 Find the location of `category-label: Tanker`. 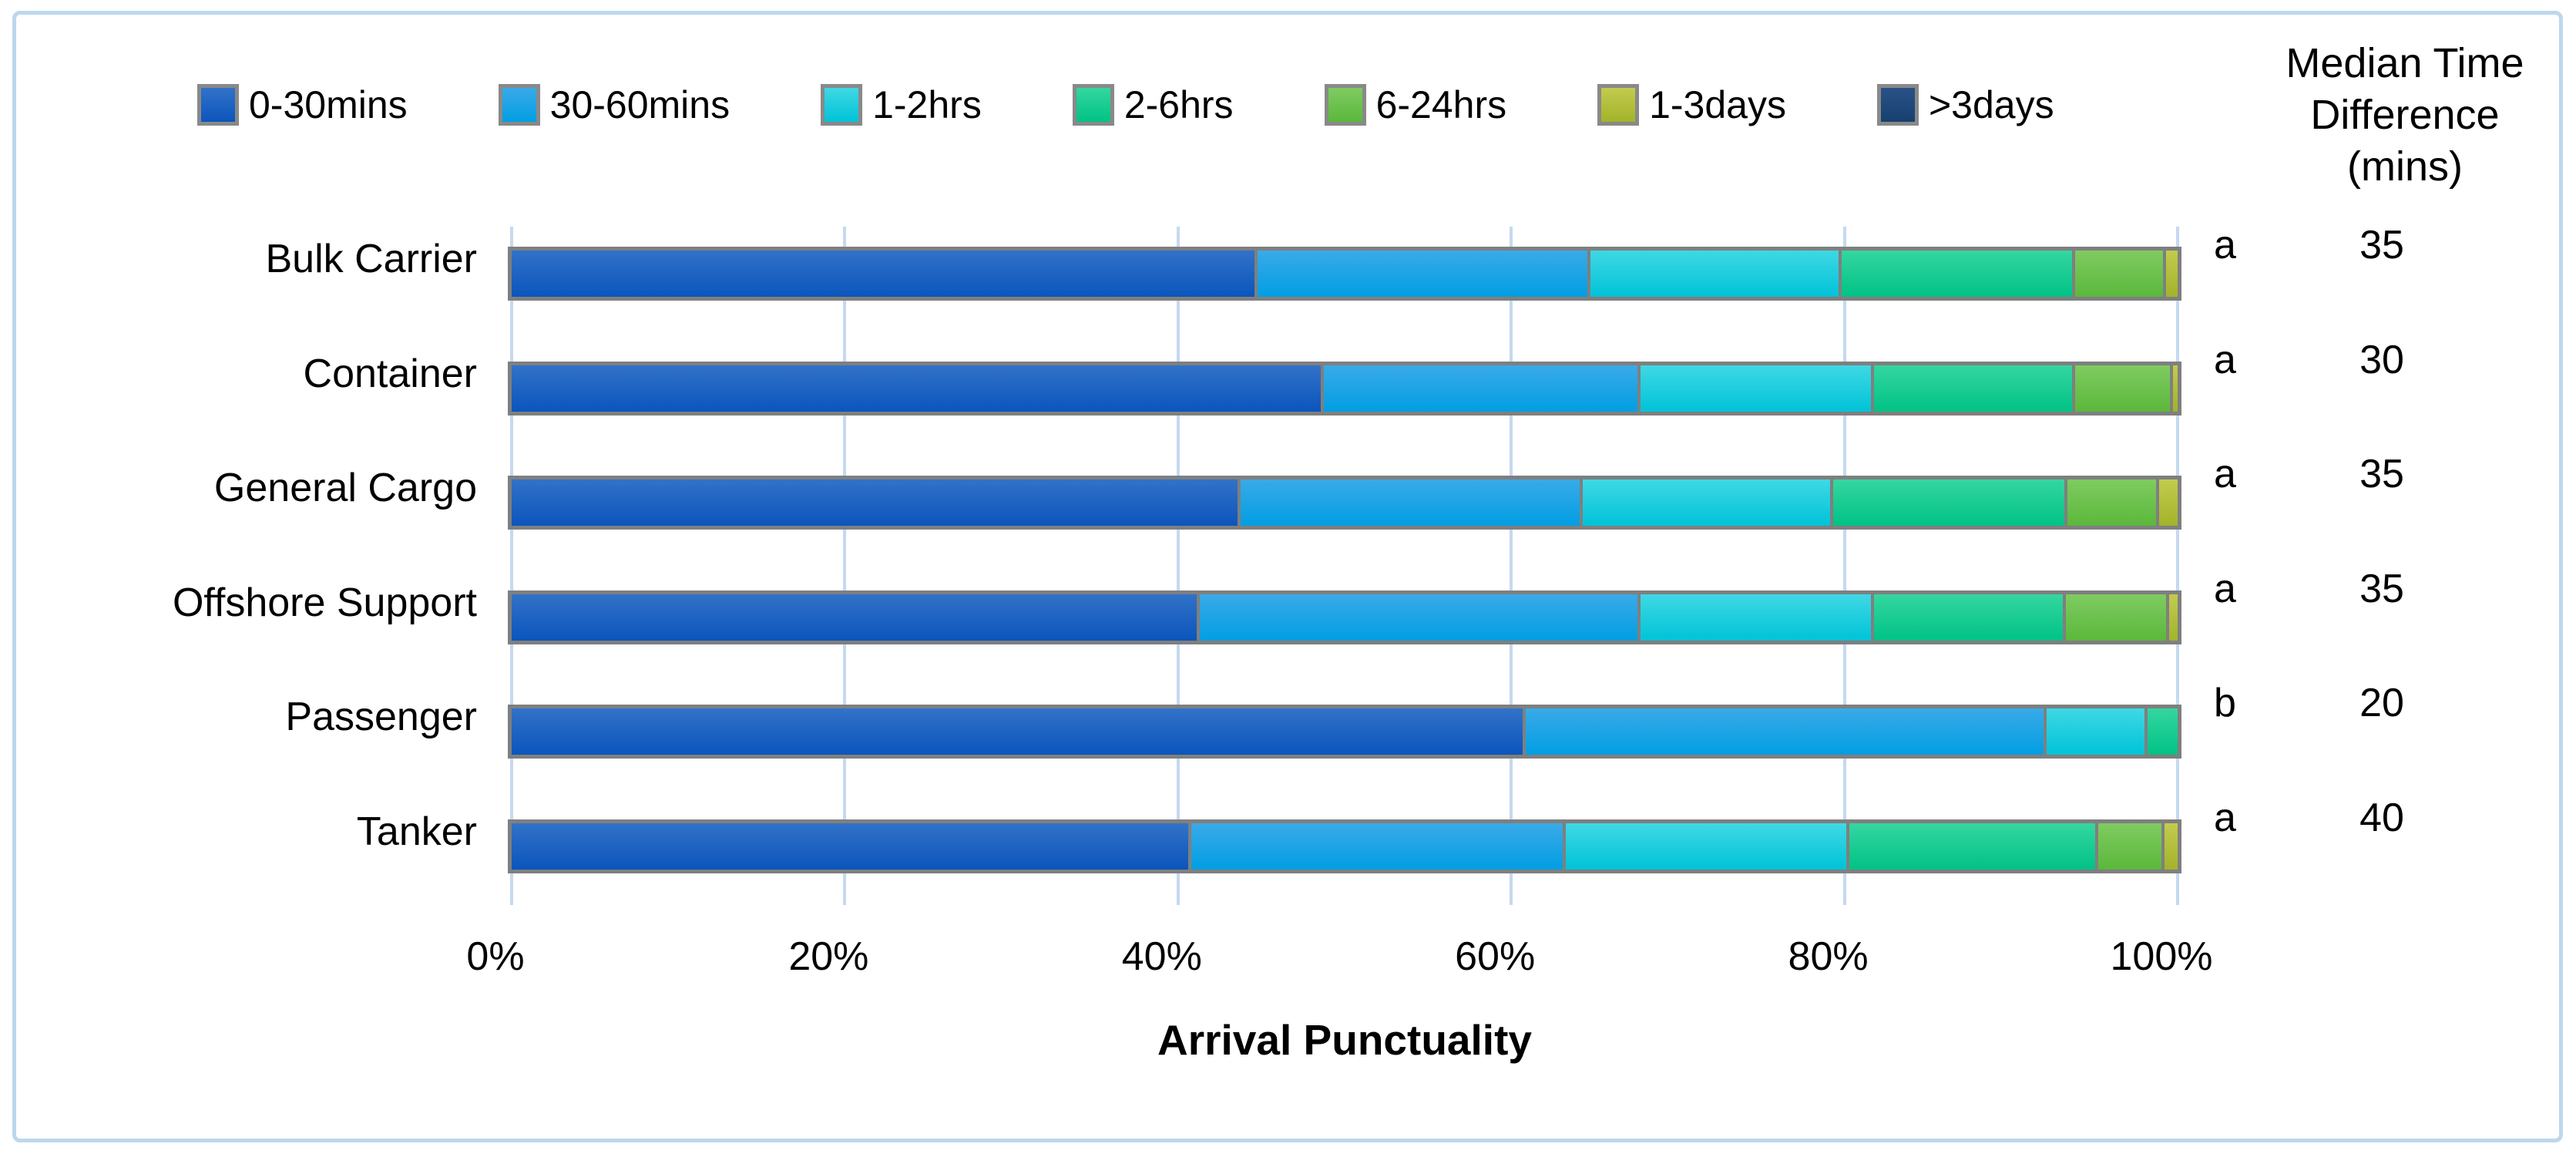

category-label: Tanker is located at coordinates (416, 831).